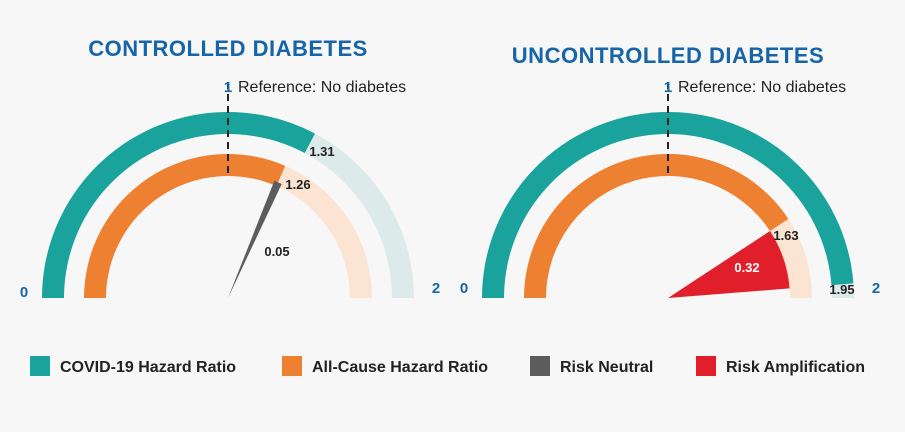  Describe the element at coordinates (148, 367) in the screenshot. I see `legend-label-covid: COVID-19 Hazard Ratio` at that location.